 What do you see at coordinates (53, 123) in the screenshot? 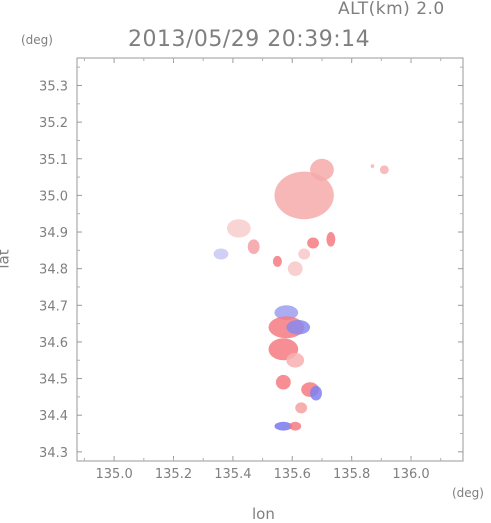
I see `y-tick-label: 35.2` at bounding box center [53, 123].